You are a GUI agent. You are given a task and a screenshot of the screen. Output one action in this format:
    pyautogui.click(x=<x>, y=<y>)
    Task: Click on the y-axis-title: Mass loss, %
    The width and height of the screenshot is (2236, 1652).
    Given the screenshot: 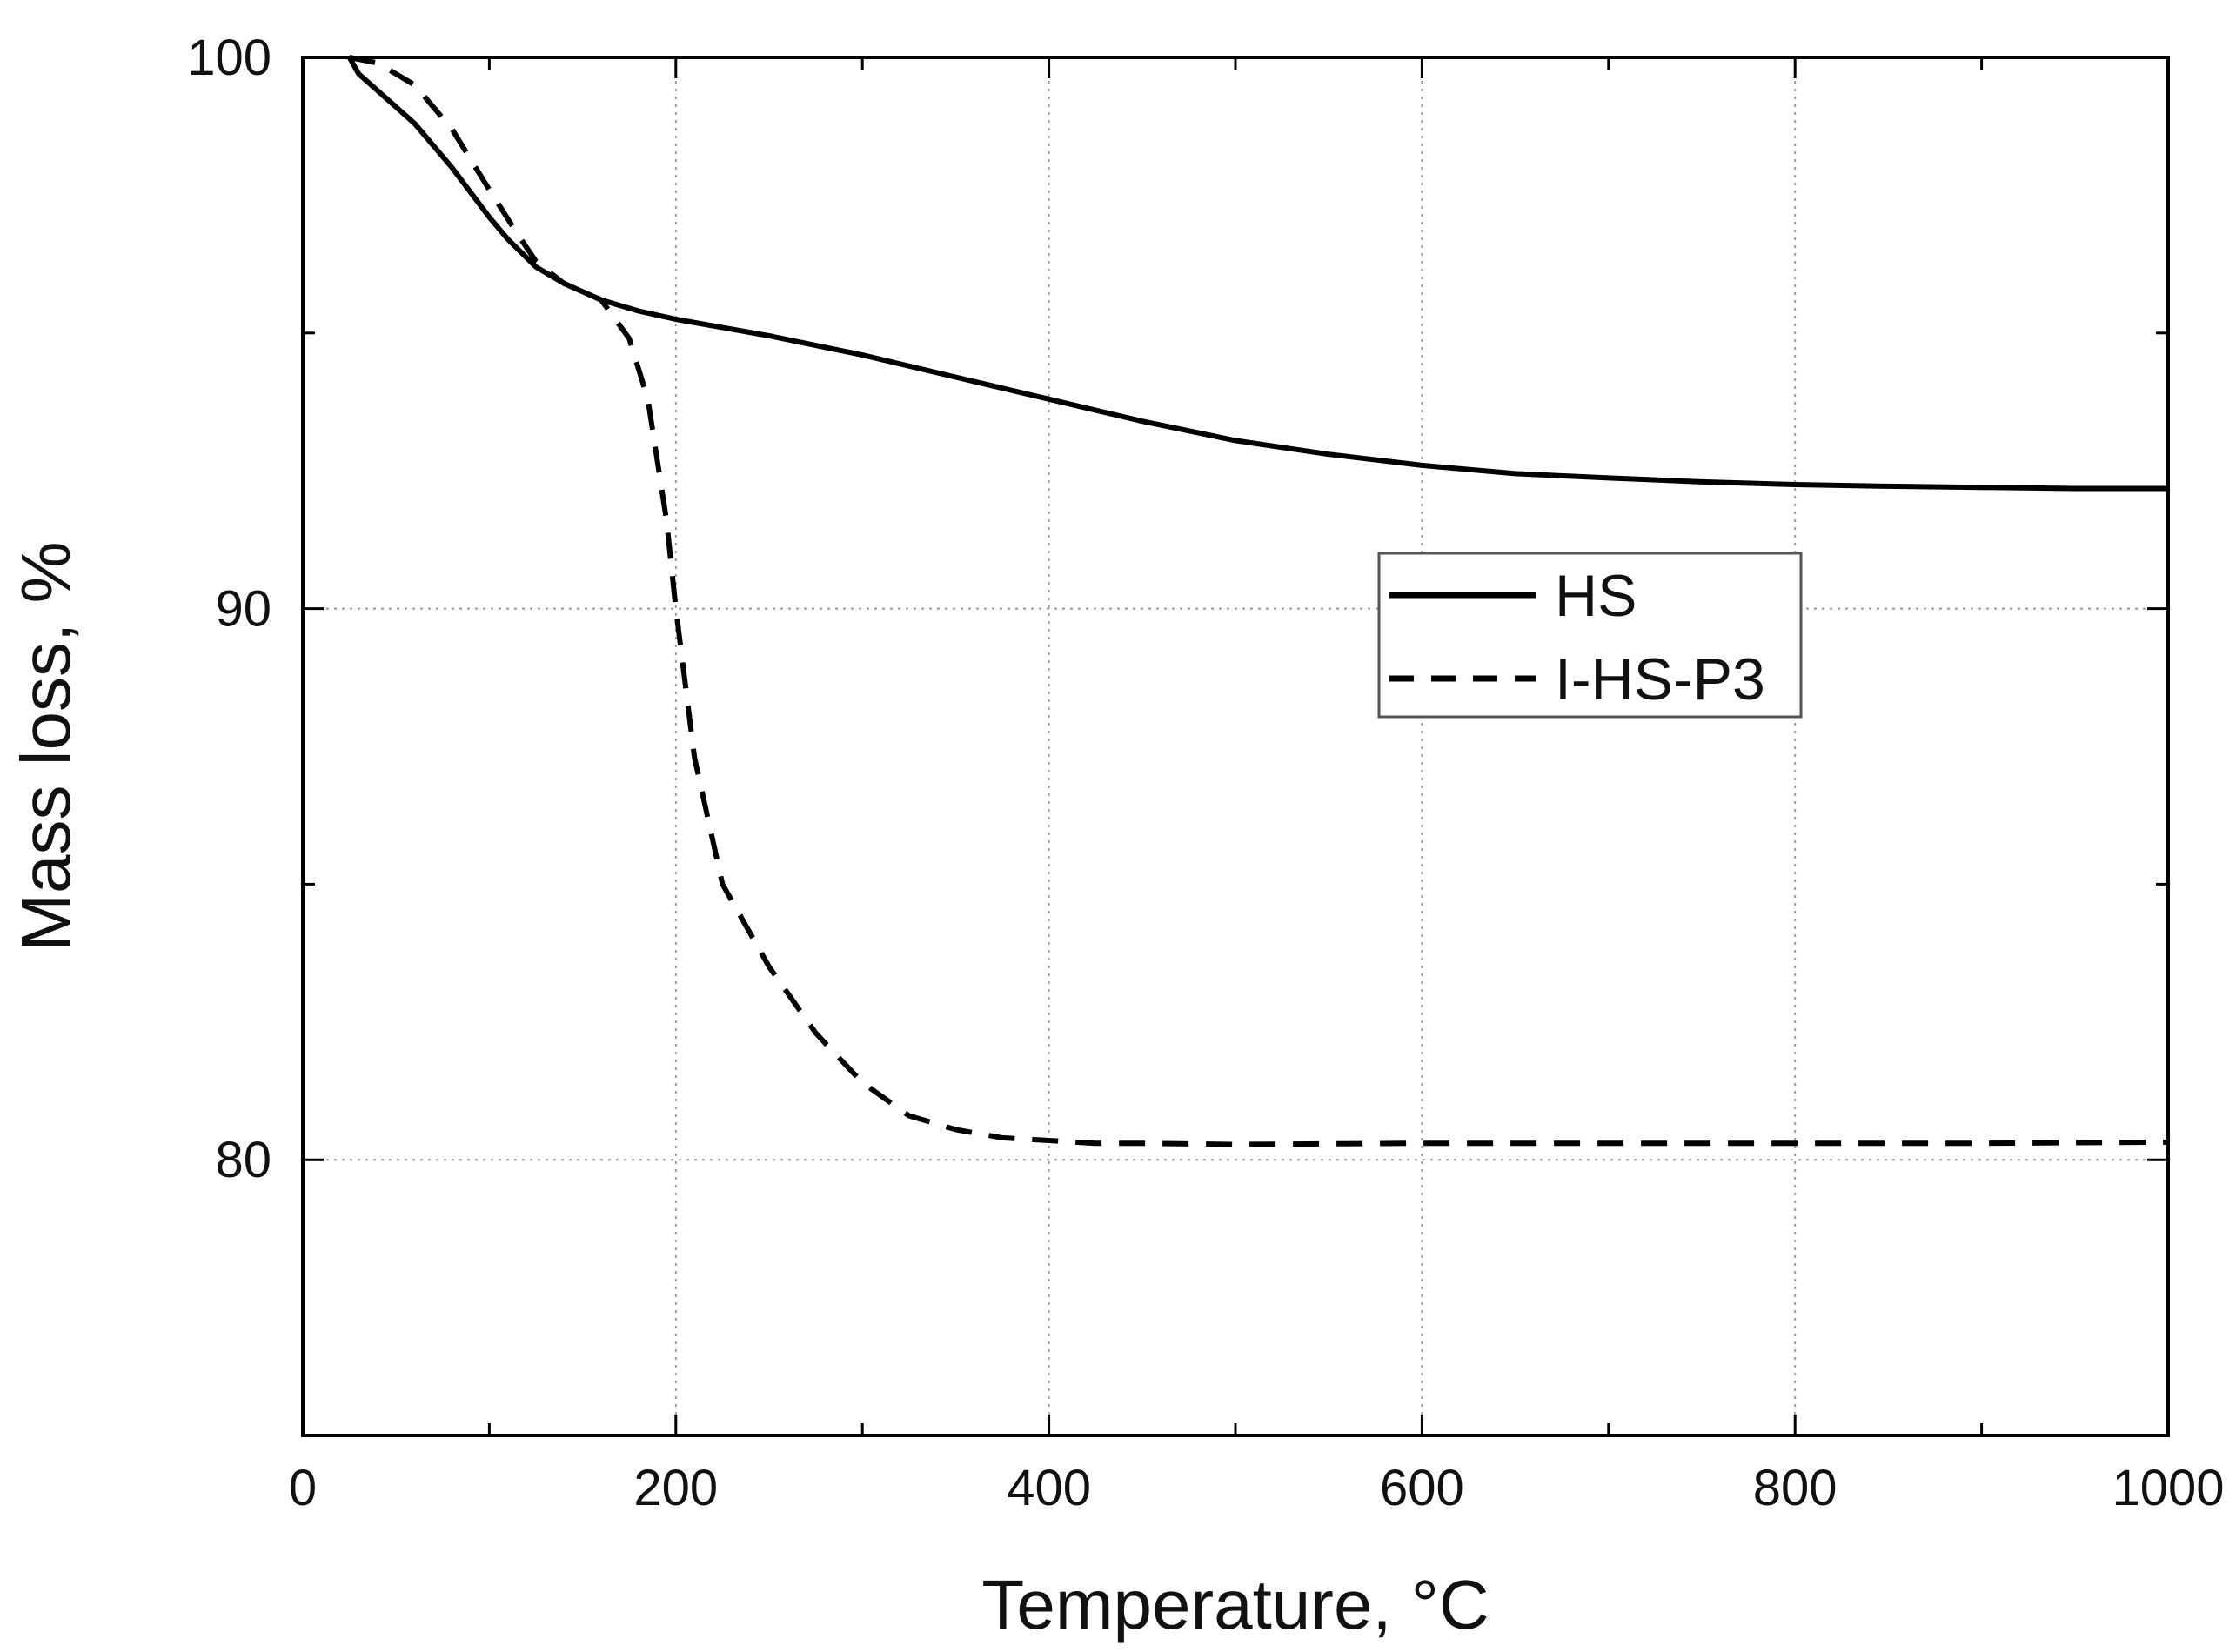 What is the action you would take?
    pyautogui.click(x=45, y=746)
    